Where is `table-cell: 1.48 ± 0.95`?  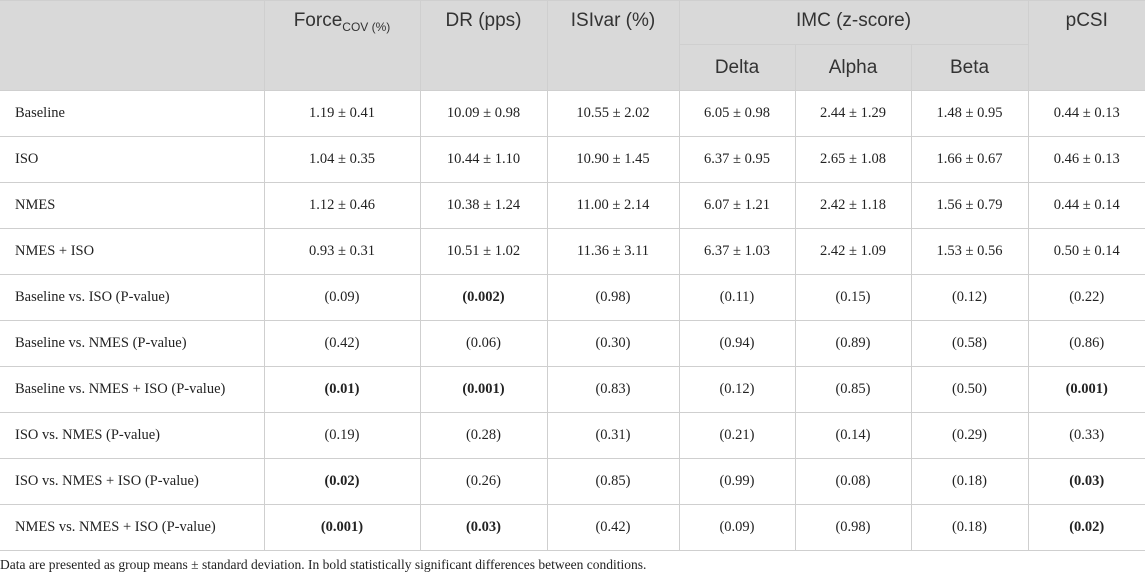
table-cell: 1.48 ± 0.95 is located at coordinates (969, 113).